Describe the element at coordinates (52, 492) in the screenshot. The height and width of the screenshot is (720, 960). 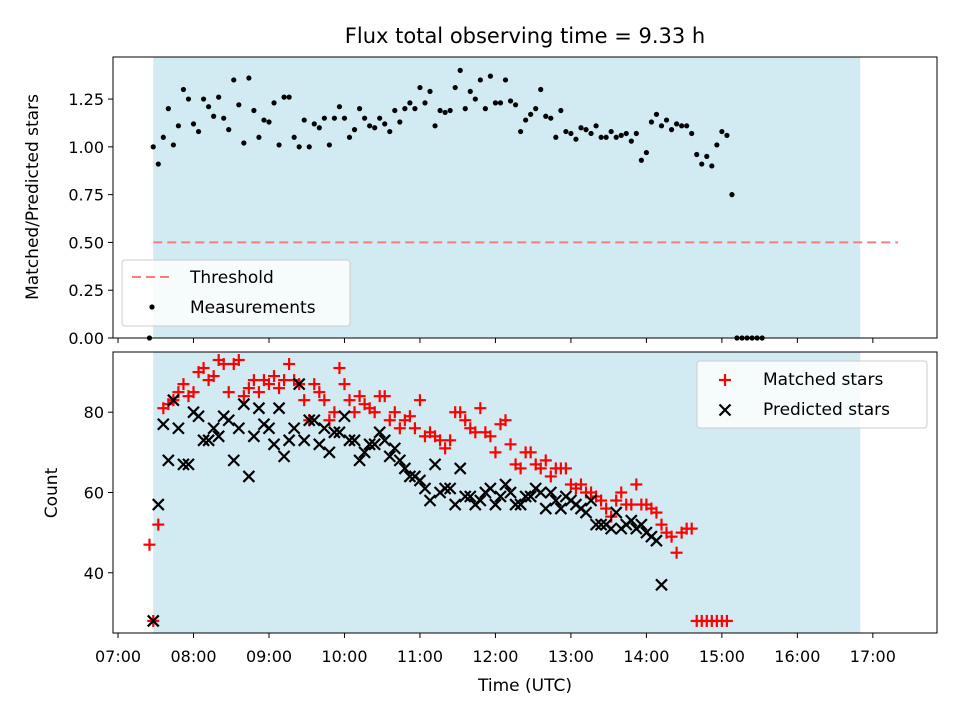
I see `bottom-y-axis-label: Count` at that location.